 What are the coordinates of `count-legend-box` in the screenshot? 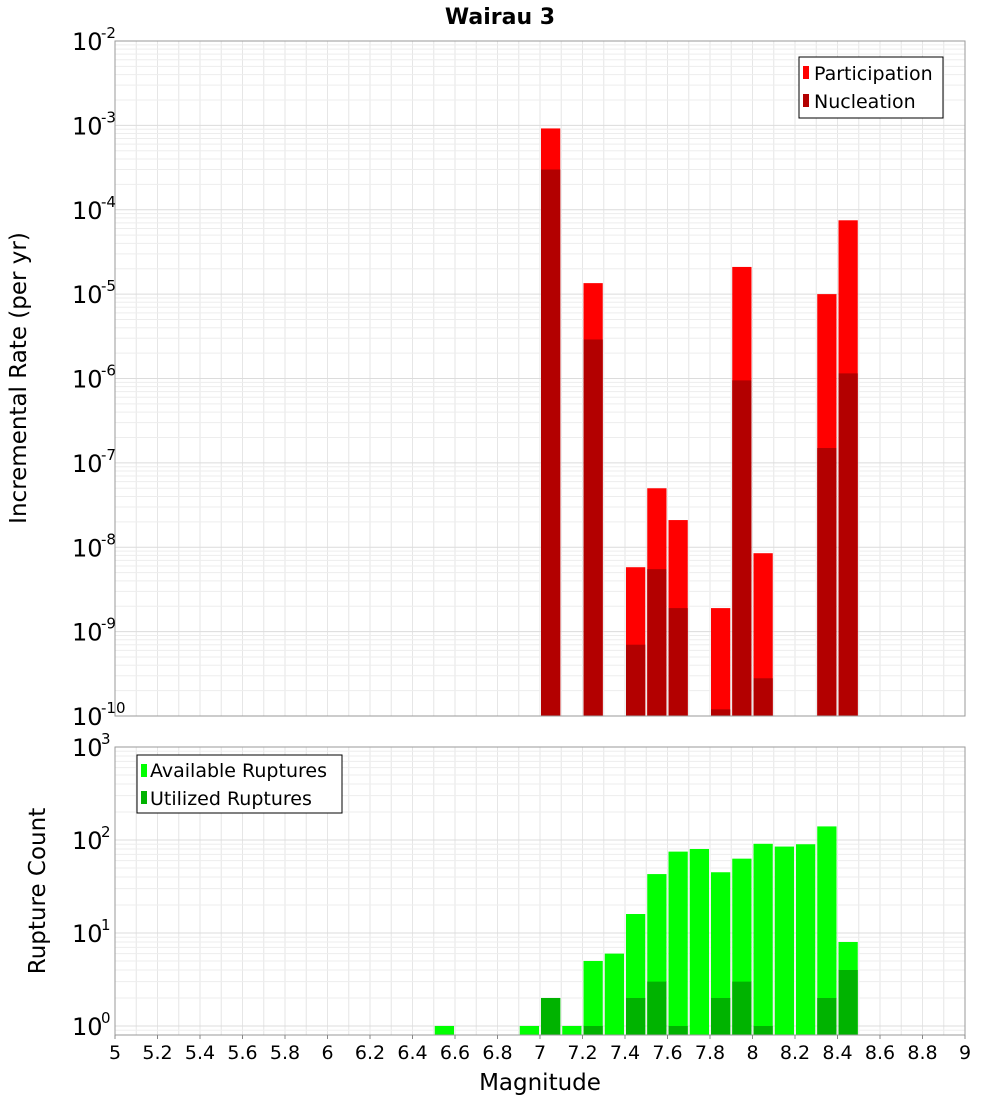 It's located at (239, 784).